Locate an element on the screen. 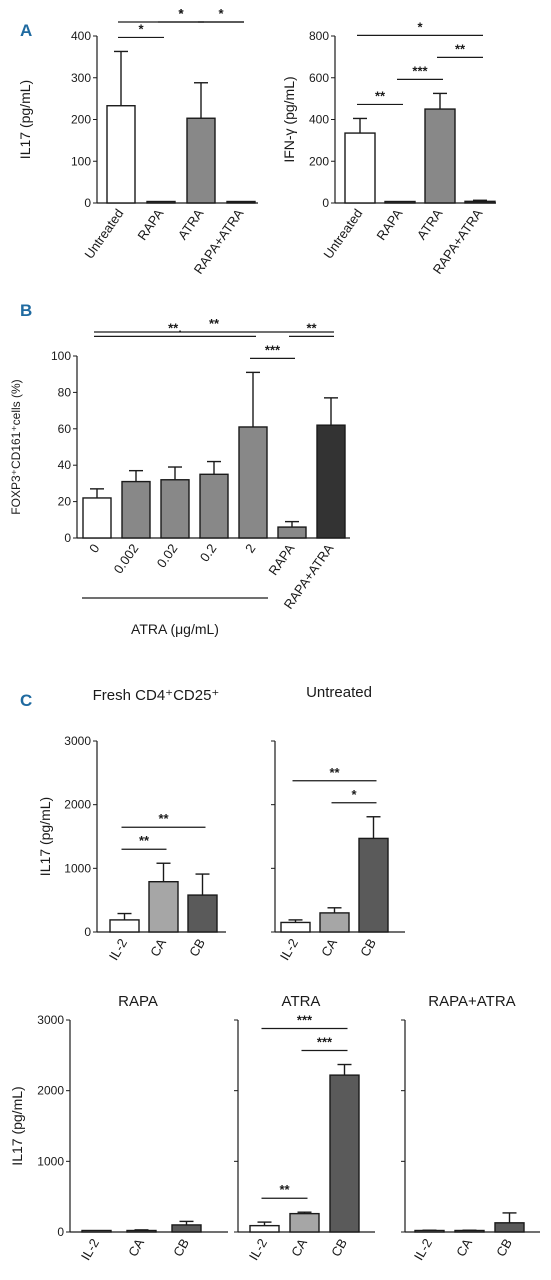 The width and height of the screenshot is (551, 1280). y-tick-label: 1000 is located at coordinates (77, 868).